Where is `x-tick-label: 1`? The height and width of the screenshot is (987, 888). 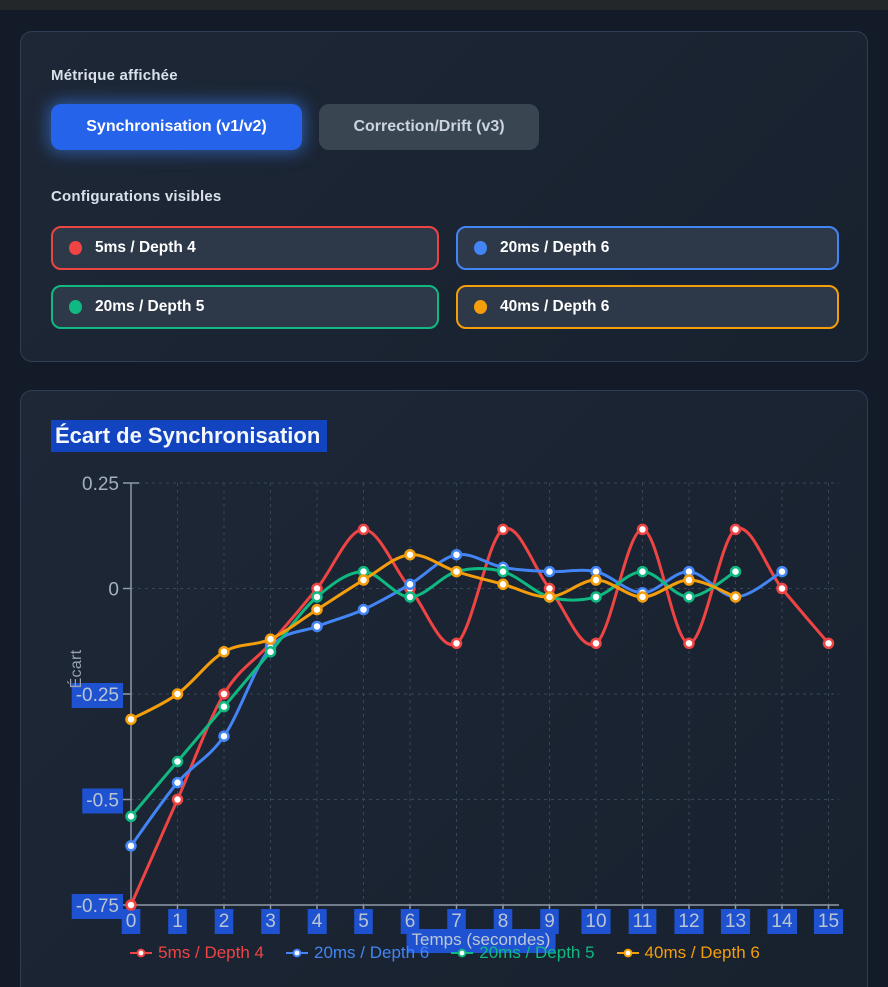
x-tick-label: 1 is located at coordinates (177, 921).